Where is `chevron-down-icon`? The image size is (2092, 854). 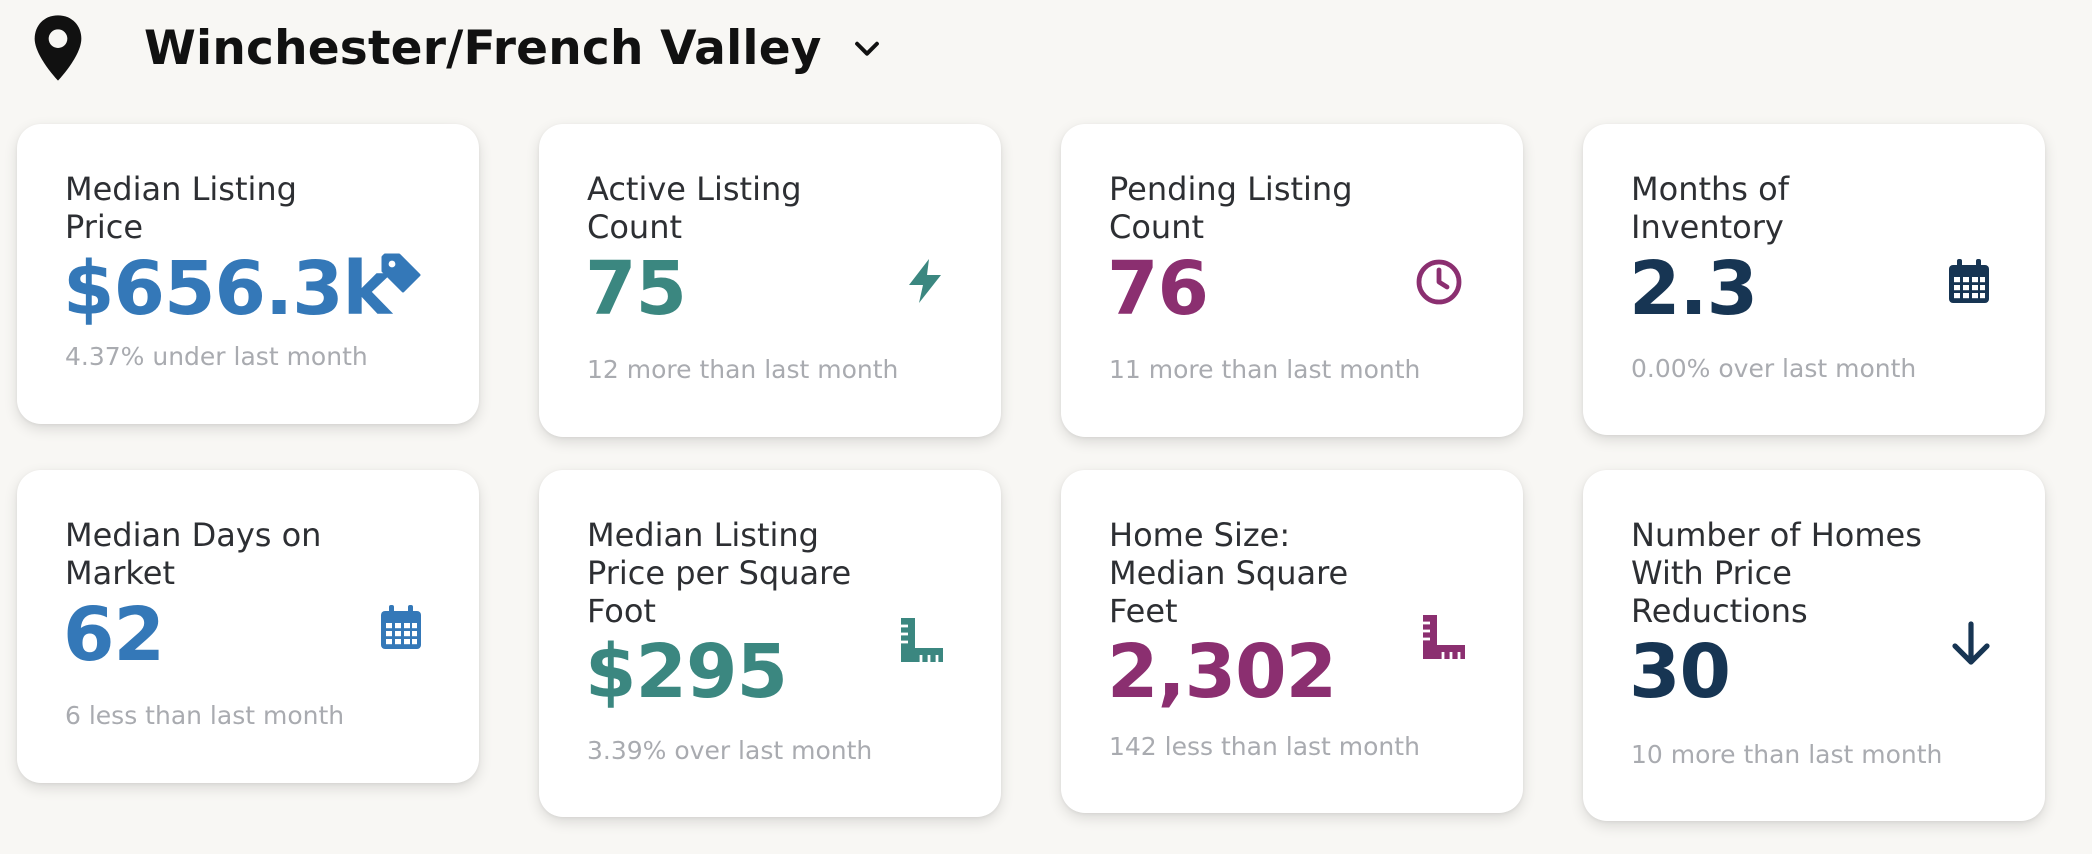
chevron-down-icon is located at coordinates (867, 48).